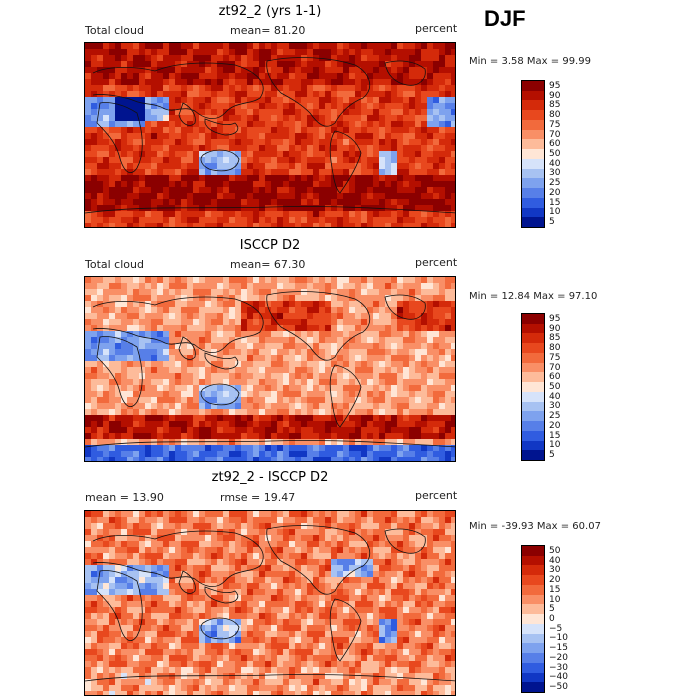  Describe the element at coordinates (552, 619) in the screenshot. I see `colorbar-label: 0` at that location.